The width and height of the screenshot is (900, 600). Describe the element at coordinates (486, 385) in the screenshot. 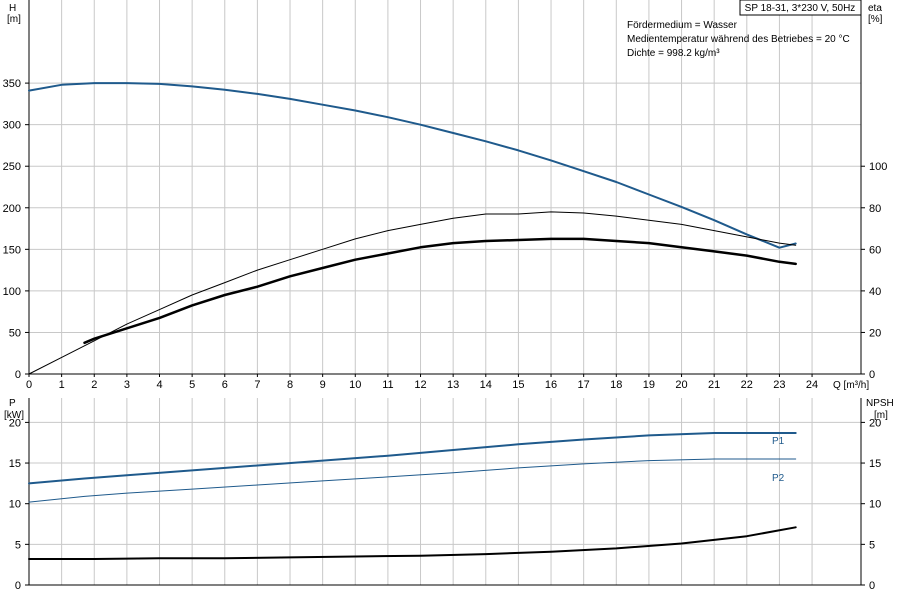

I see `x-tick-label: 14` at that location.